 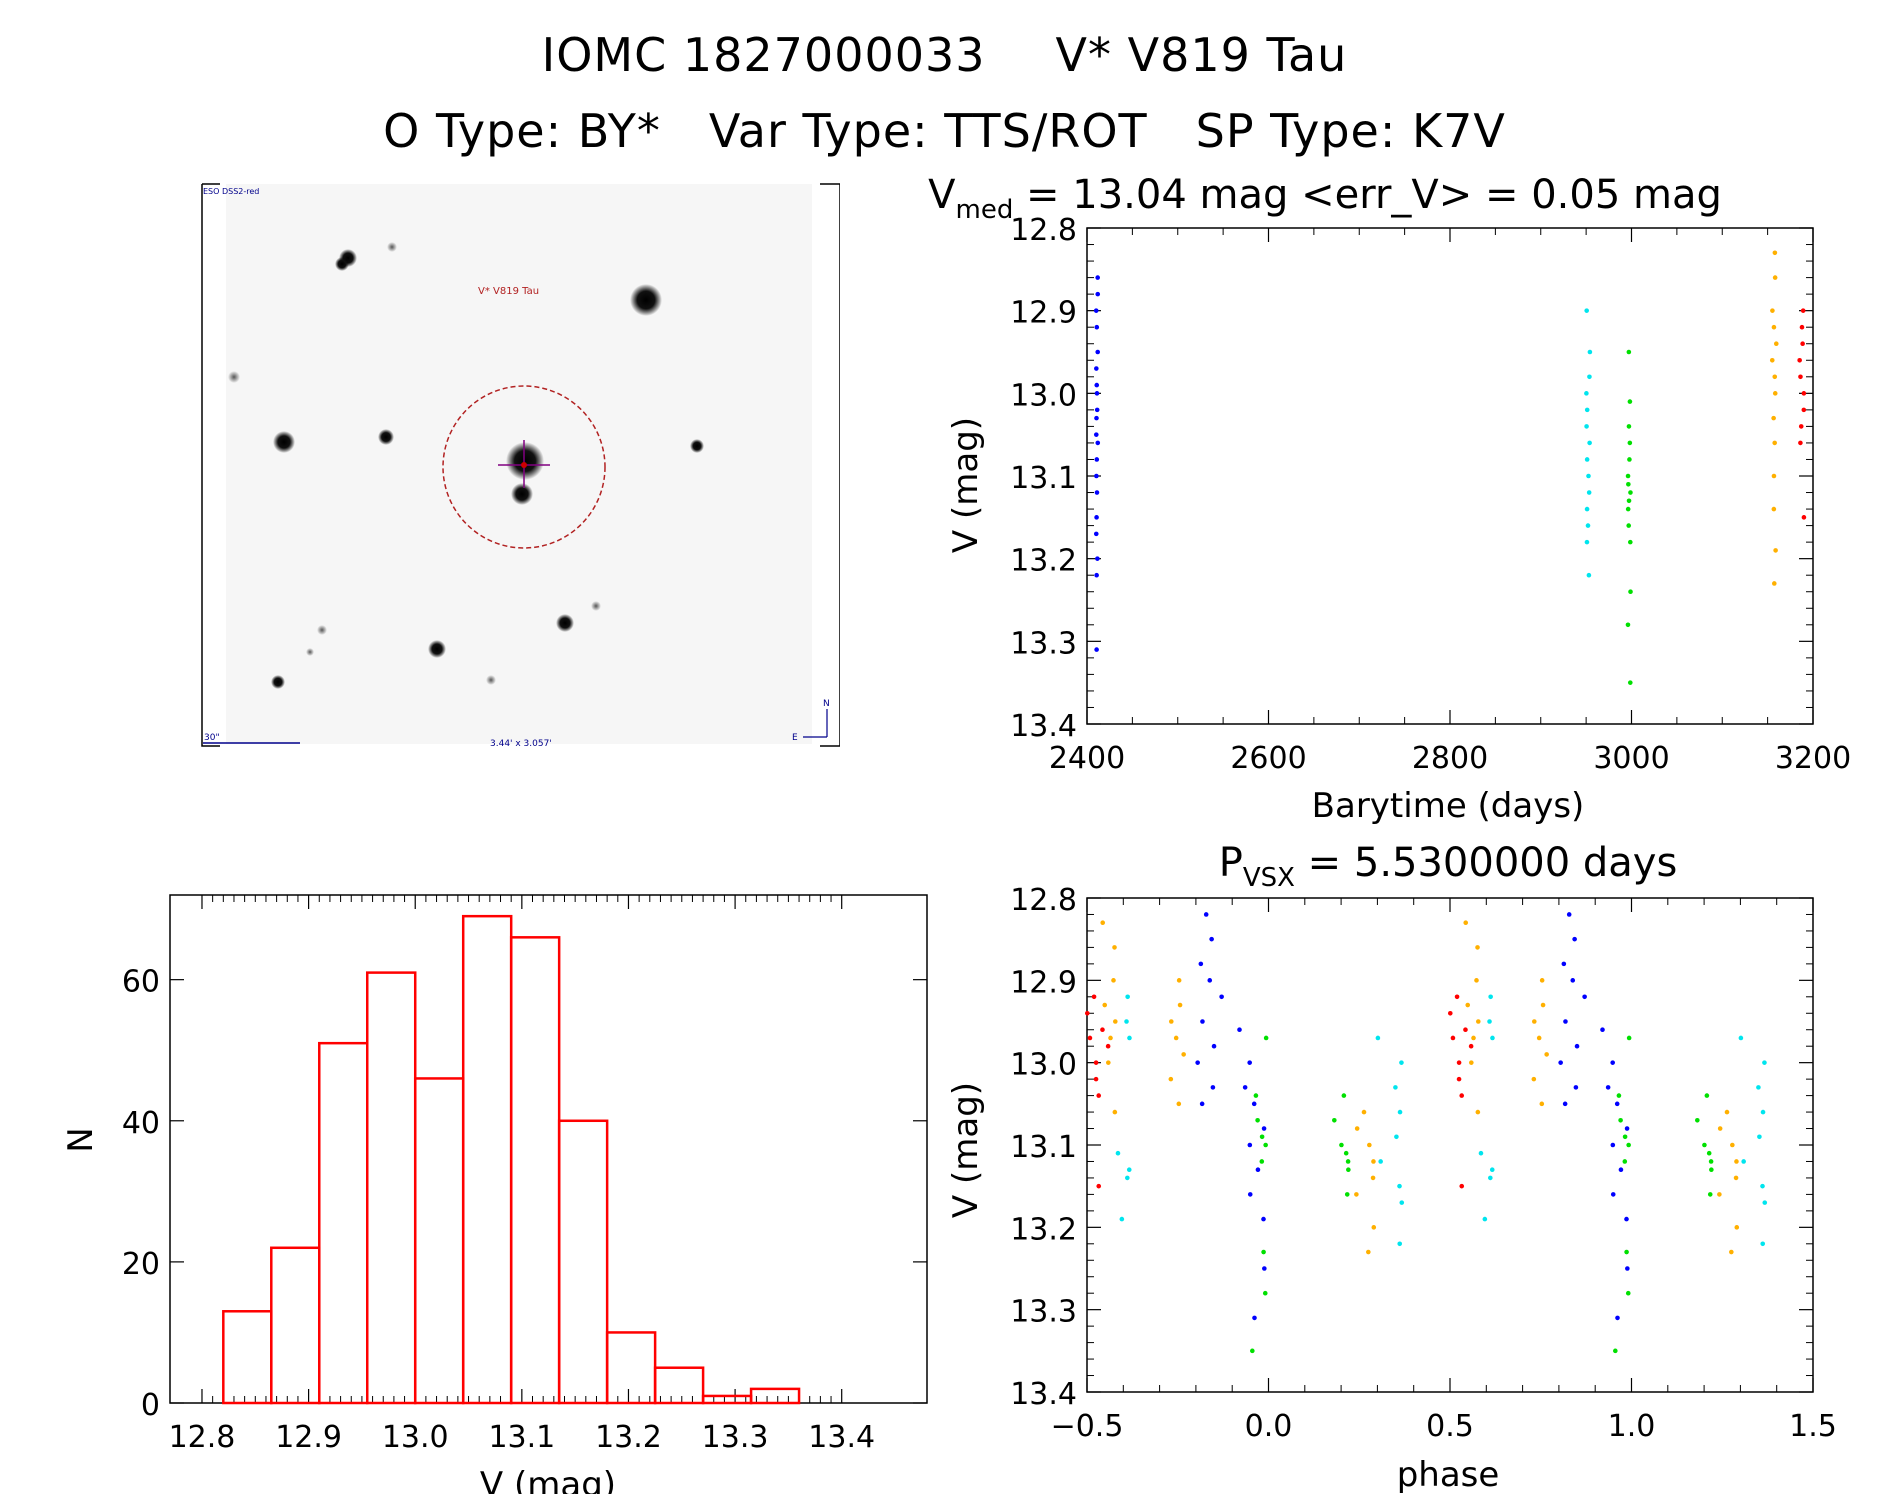 I want to click on histogram-ytick-label: 0, so click(x=150, y=1405).